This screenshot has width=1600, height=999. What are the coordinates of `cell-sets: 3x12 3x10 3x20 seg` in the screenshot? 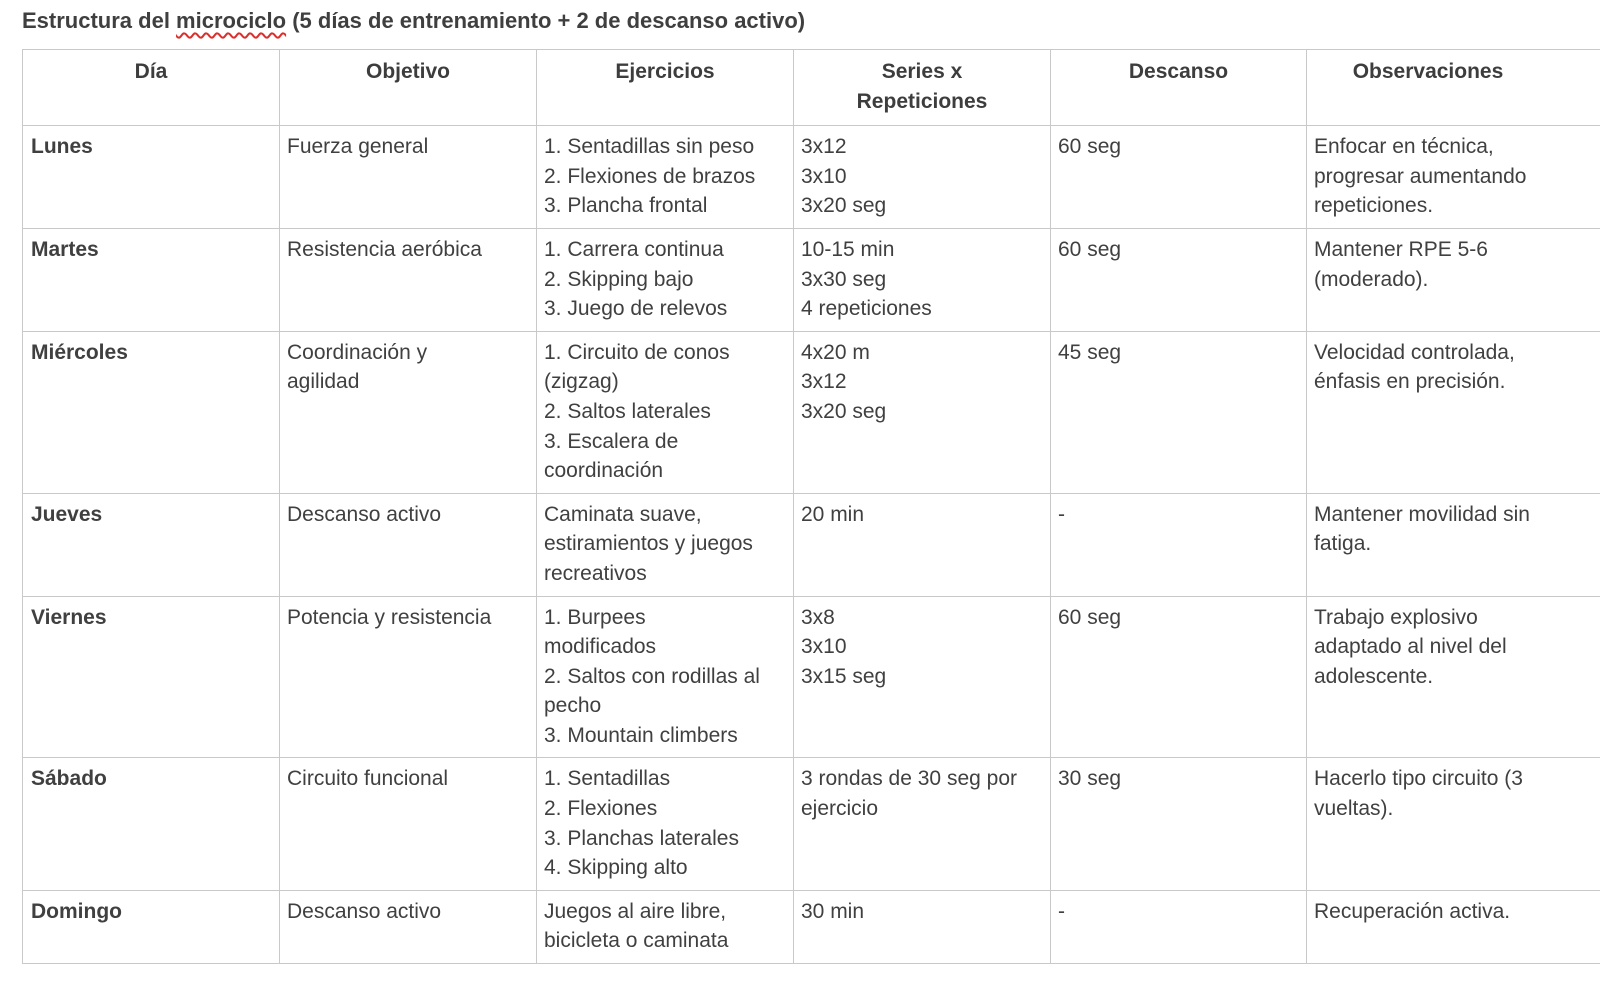 It's located at (922, 177).